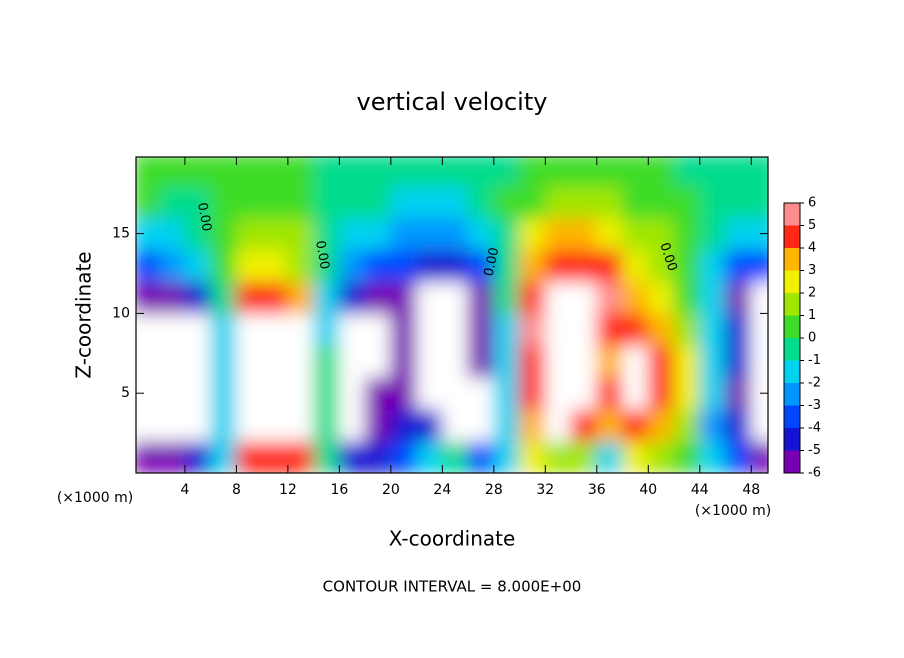  I want to click on x-tick-label: 40, so click(648, 490).